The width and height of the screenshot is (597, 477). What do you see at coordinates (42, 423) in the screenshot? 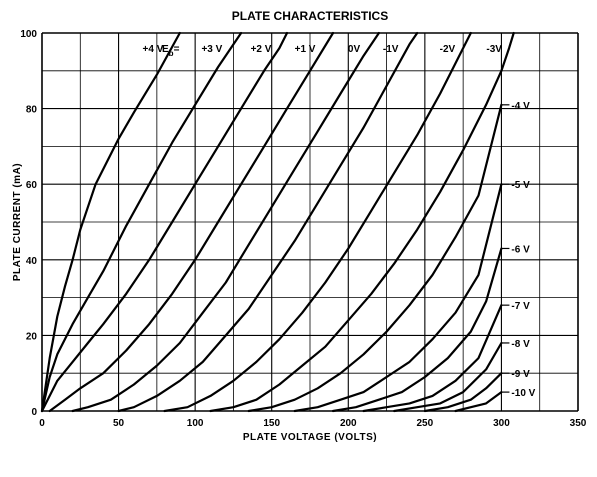
I see `x-tick-label: 0` at bounding box center [42, 423].